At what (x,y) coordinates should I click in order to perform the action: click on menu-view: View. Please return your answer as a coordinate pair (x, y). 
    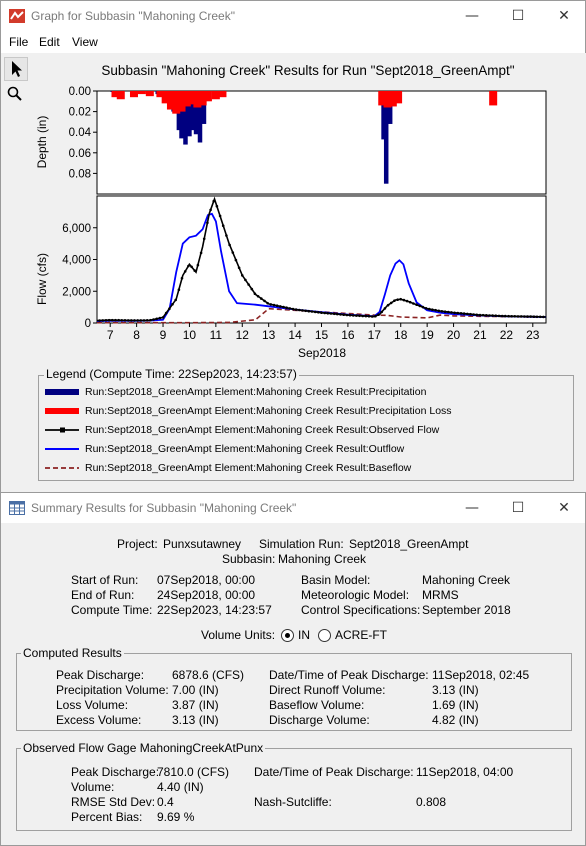
    Looking at the image, I should click on (85, 42).